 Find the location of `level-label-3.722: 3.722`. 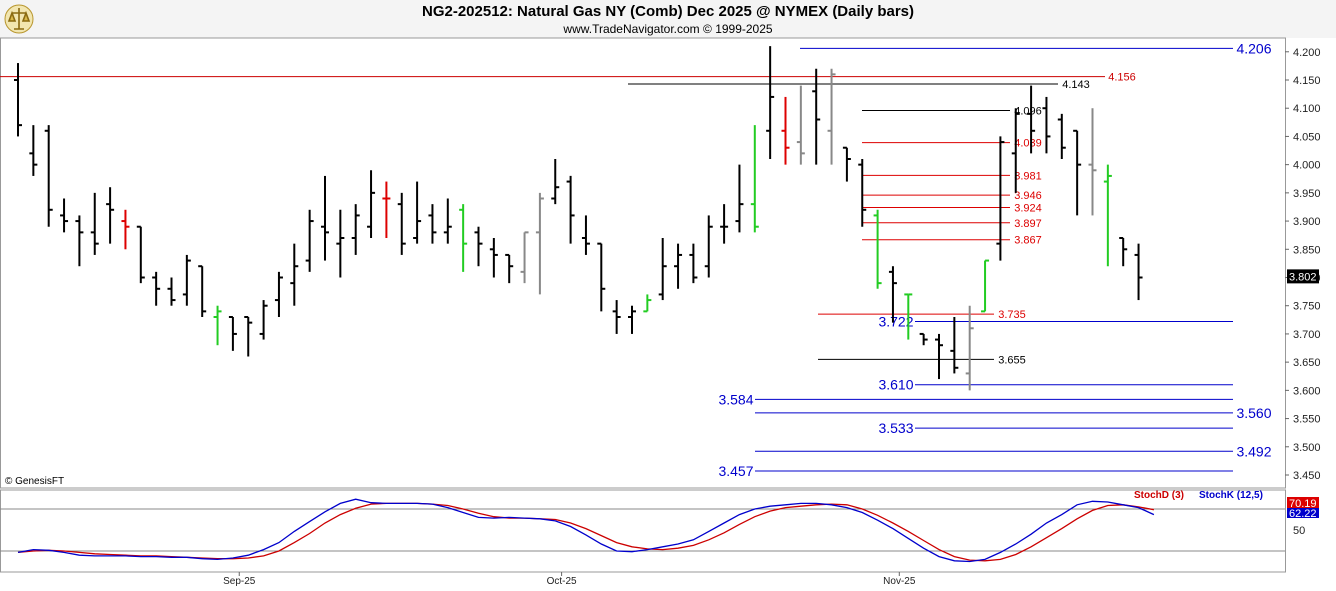

level-label-3.722: 3.722 is located at coordinates (895, 322).